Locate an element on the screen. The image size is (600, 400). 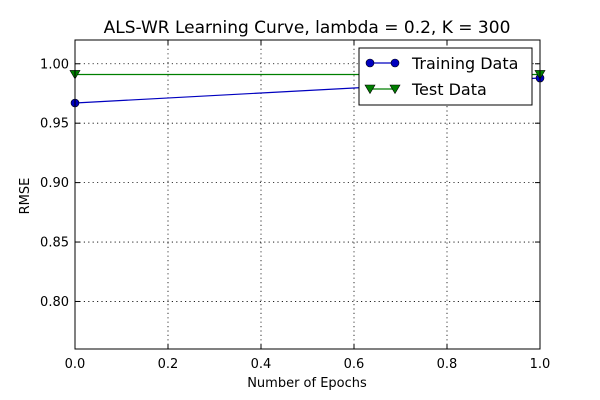
x-tick-label: 0.4 is located at coordinates (261, 364).